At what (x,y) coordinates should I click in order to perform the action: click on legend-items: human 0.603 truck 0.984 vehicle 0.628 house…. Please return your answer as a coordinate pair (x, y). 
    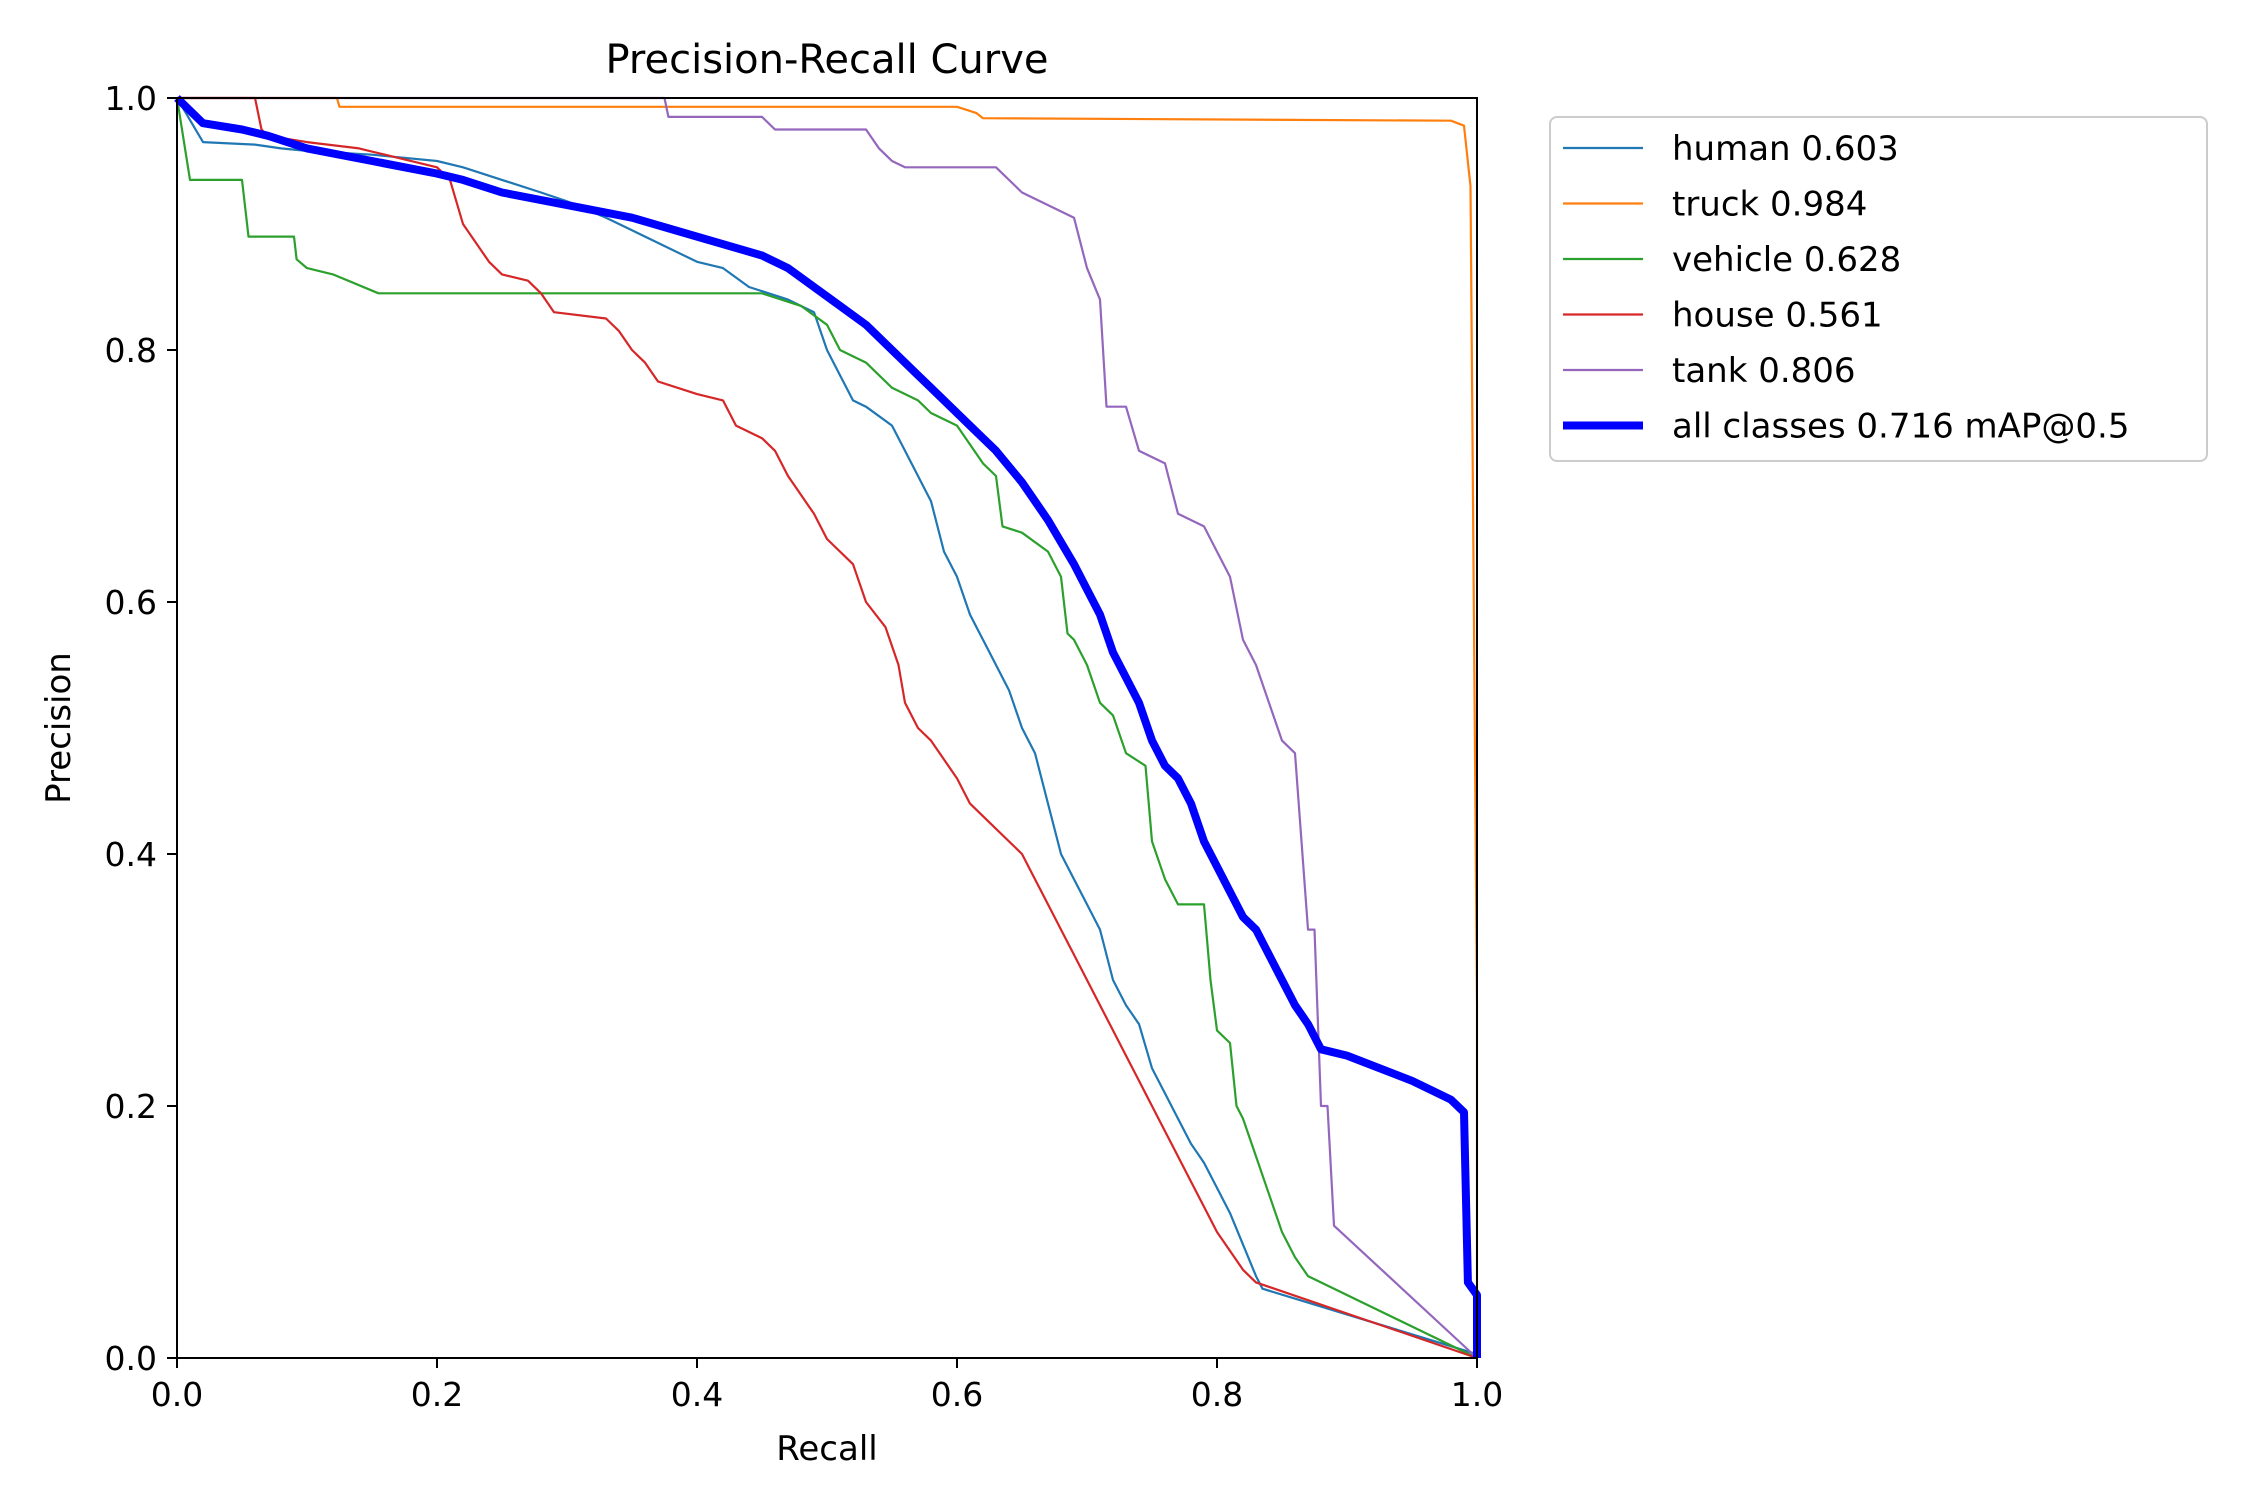
    Looking at the image, I should click on (1846, 288).